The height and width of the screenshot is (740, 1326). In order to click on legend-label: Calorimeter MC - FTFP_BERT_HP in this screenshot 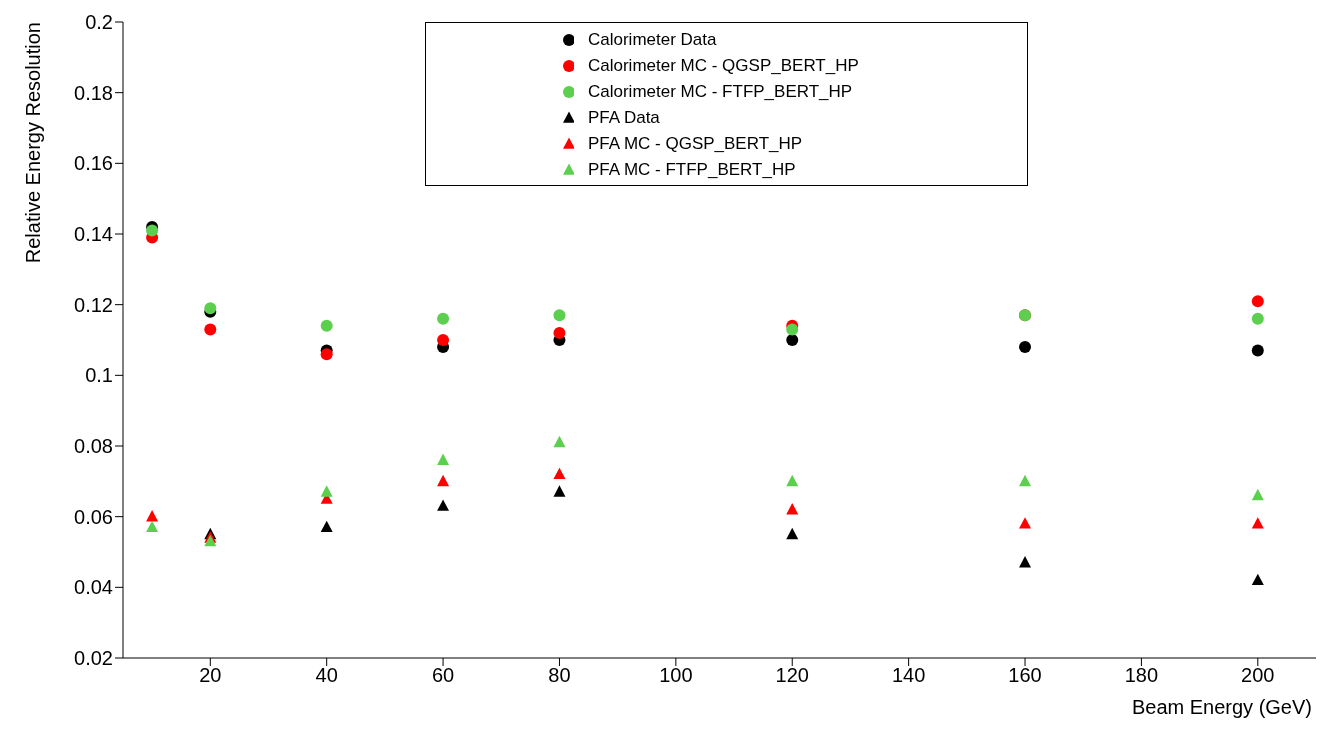, I will do `click(720, 92)`.